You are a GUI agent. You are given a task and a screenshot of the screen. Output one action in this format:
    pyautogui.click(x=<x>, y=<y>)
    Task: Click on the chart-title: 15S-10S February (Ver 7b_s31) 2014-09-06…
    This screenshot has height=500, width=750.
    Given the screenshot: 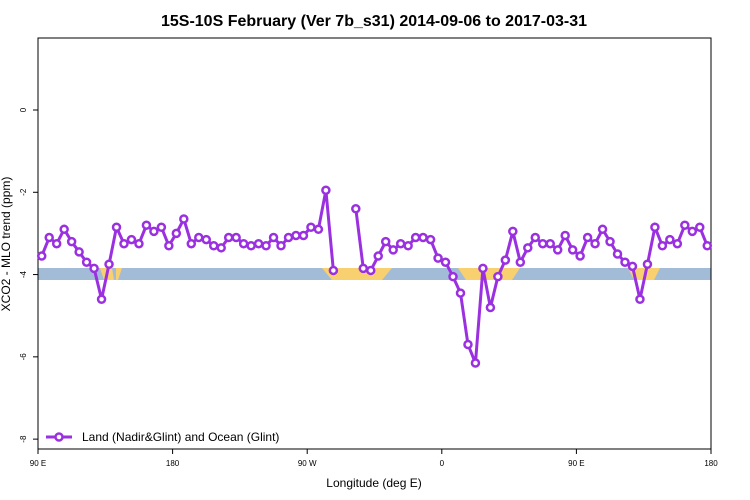 What is the action you would take?
    pyautogui.click(x=374, y=21)
    